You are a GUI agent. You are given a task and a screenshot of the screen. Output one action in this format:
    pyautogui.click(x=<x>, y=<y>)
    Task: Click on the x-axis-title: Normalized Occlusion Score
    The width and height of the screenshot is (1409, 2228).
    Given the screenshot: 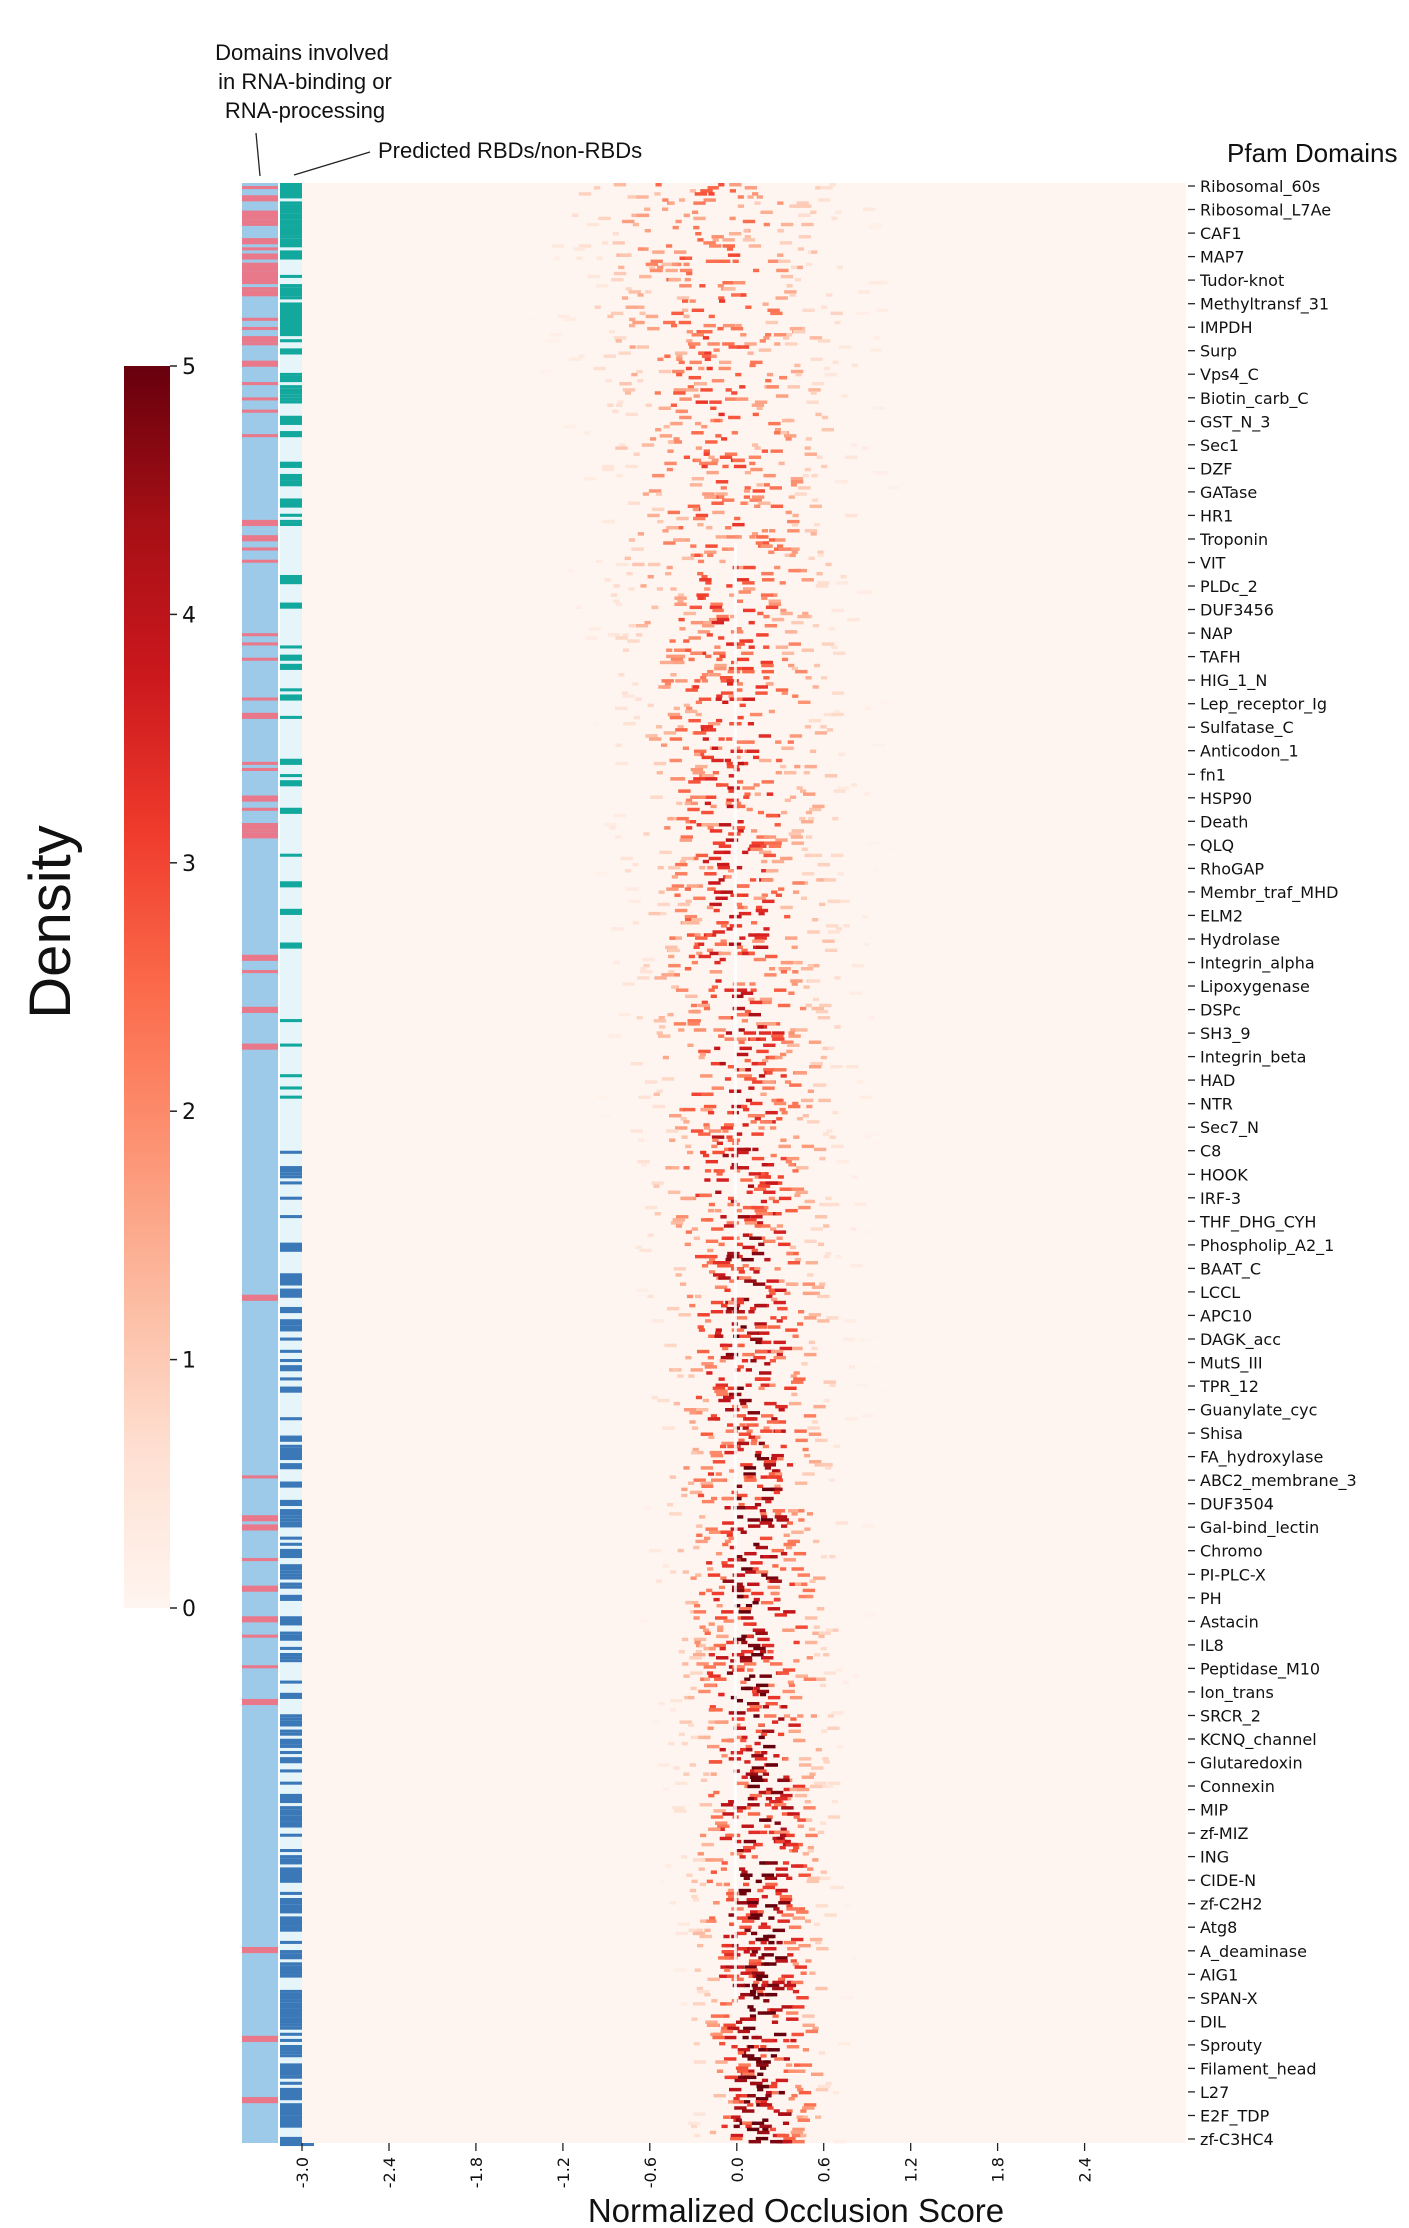 What is the action you would take?
    pyautogui.click(x=796, y=2210)
    